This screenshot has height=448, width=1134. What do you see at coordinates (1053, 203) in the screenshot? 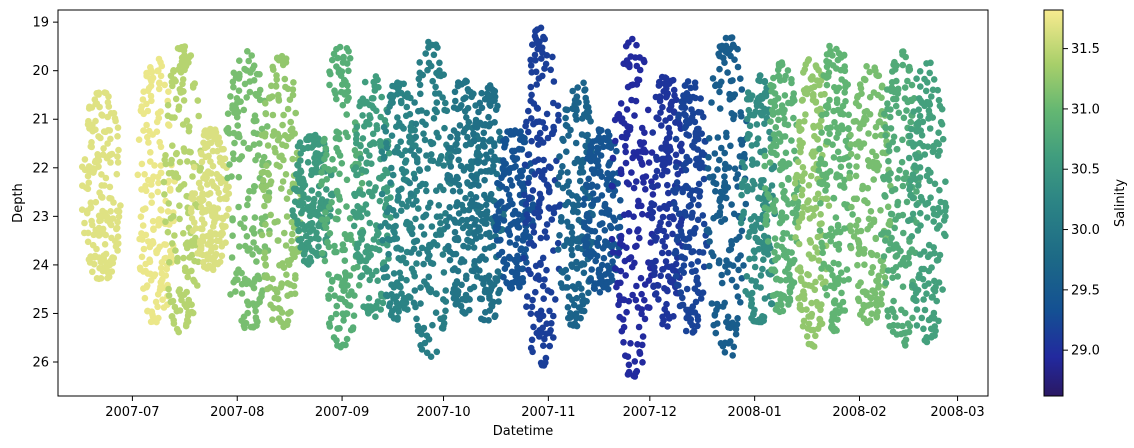
I see `colorbar` at bounding box center [1053, 203].